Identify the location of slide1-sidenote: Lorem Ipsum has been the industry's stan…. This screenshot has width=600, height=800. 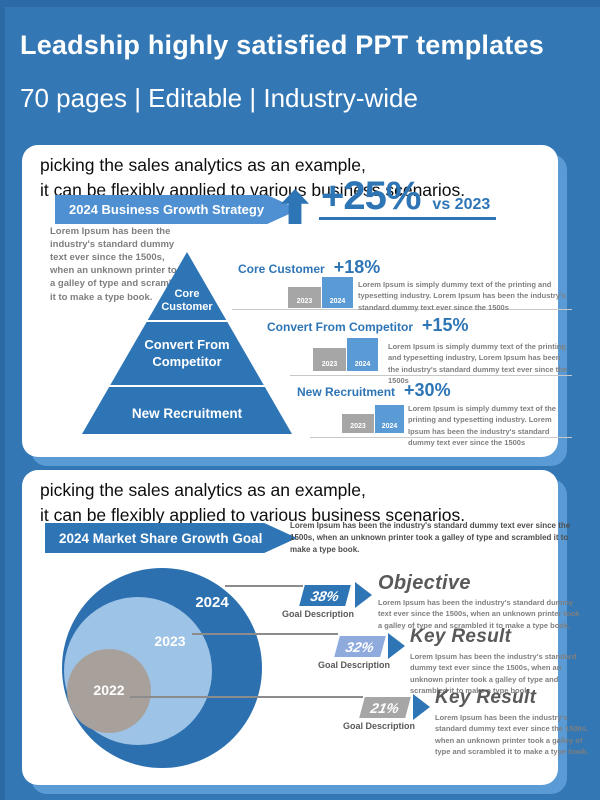
(119, 264).